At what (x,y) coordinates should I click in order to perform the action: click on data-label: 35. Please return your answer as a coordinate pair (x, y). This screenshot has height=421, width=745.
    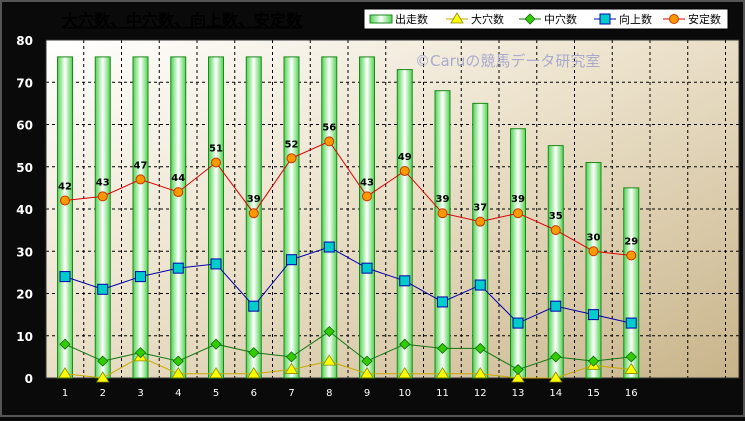
    Looking at the image, I should click on (556, 216).